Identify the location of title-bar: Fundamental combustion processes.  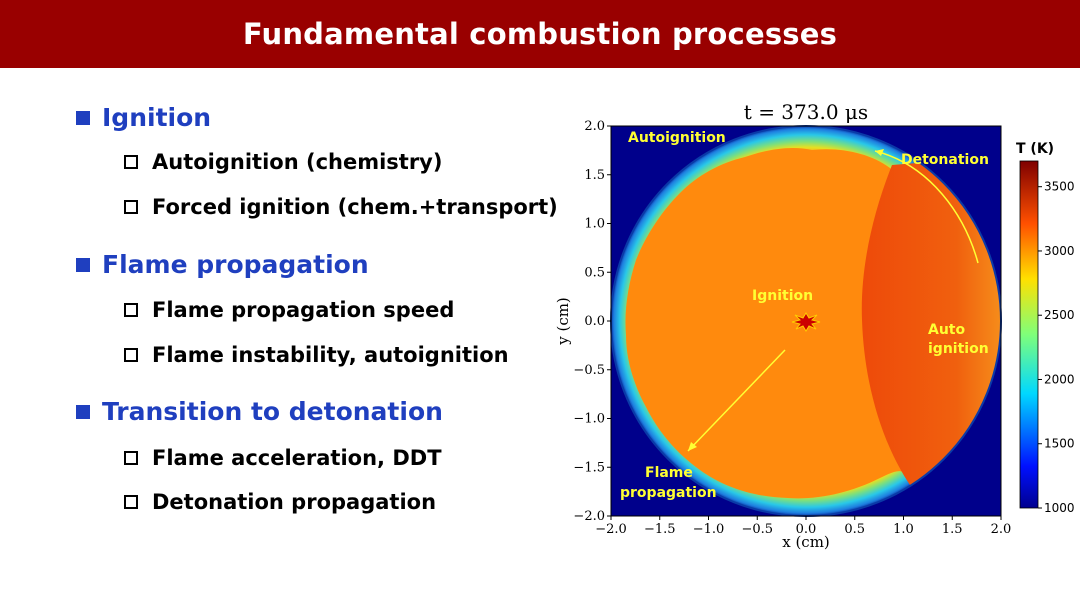
(540, 34).